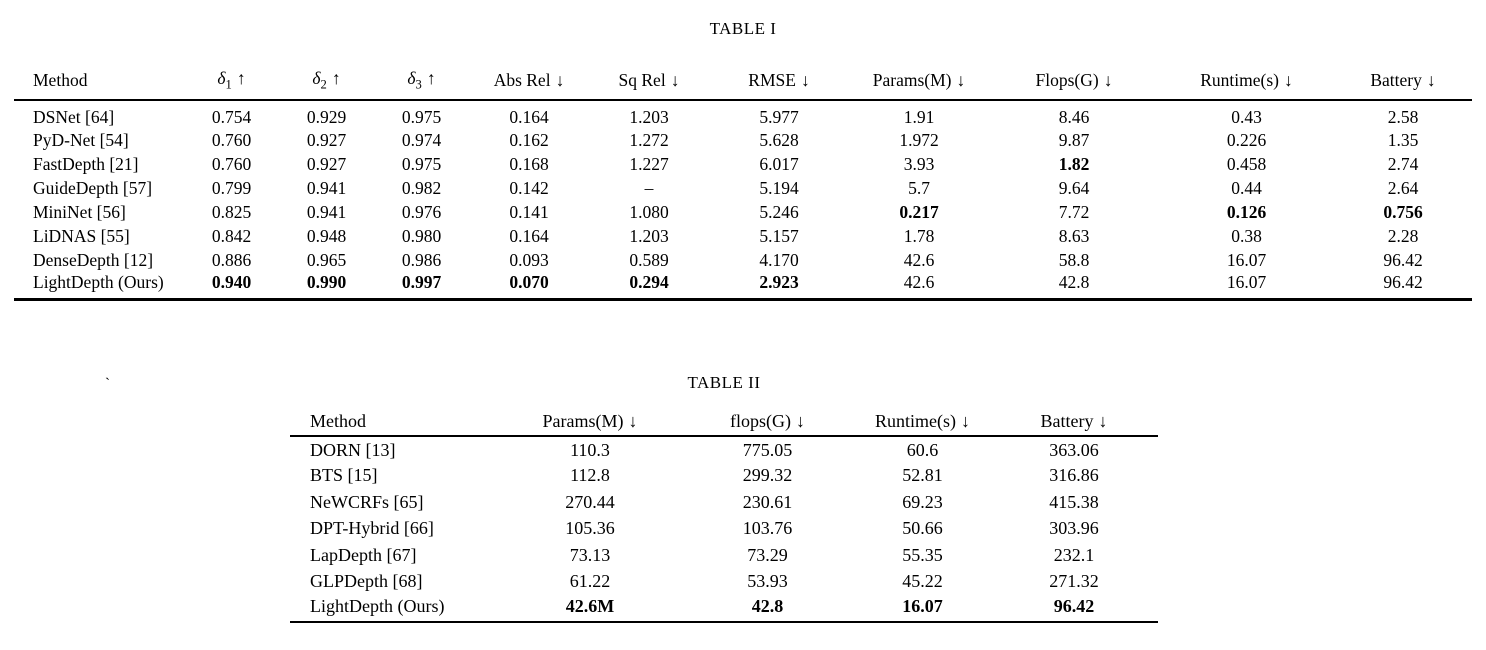 The height and width of the screenshot is (650, 1486). What do you see at coordinates (919, 211) in the screenshot?
I see `table-cell: 0.217` at bounding box center [919, 211].